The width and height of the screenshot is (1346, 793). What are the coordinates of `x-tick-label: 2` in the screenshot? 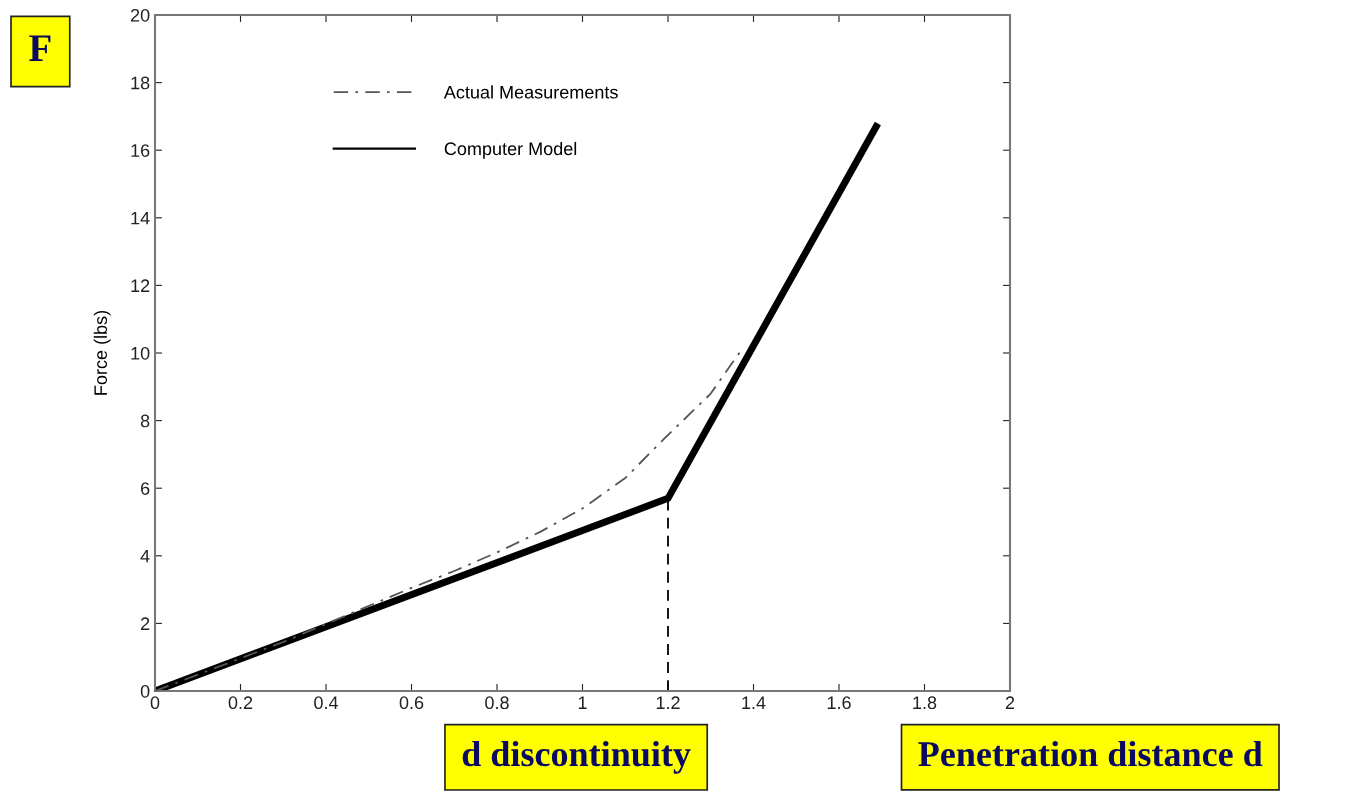 It's located at (1010, 702).